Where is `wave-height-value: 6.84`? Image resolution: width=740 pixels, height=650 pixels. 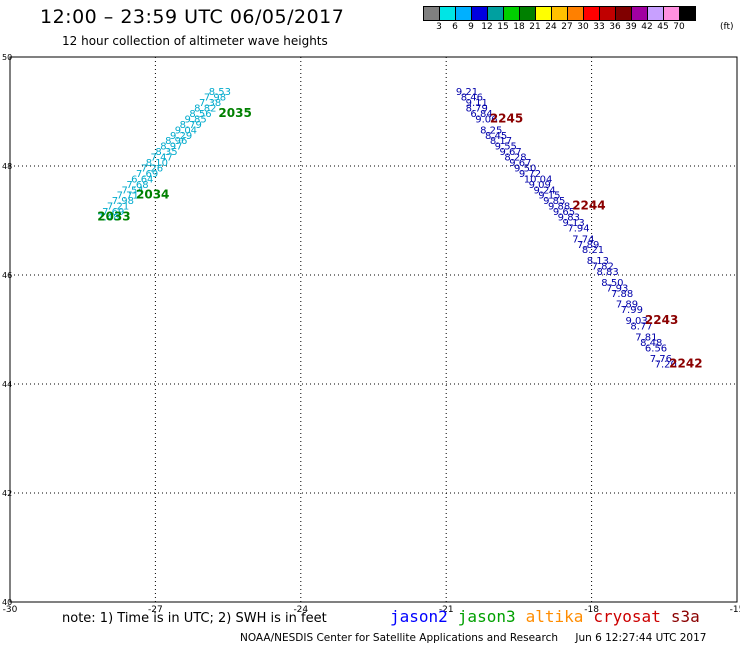
wave-height-value: 6.84 is located at coordinates (481, 114).